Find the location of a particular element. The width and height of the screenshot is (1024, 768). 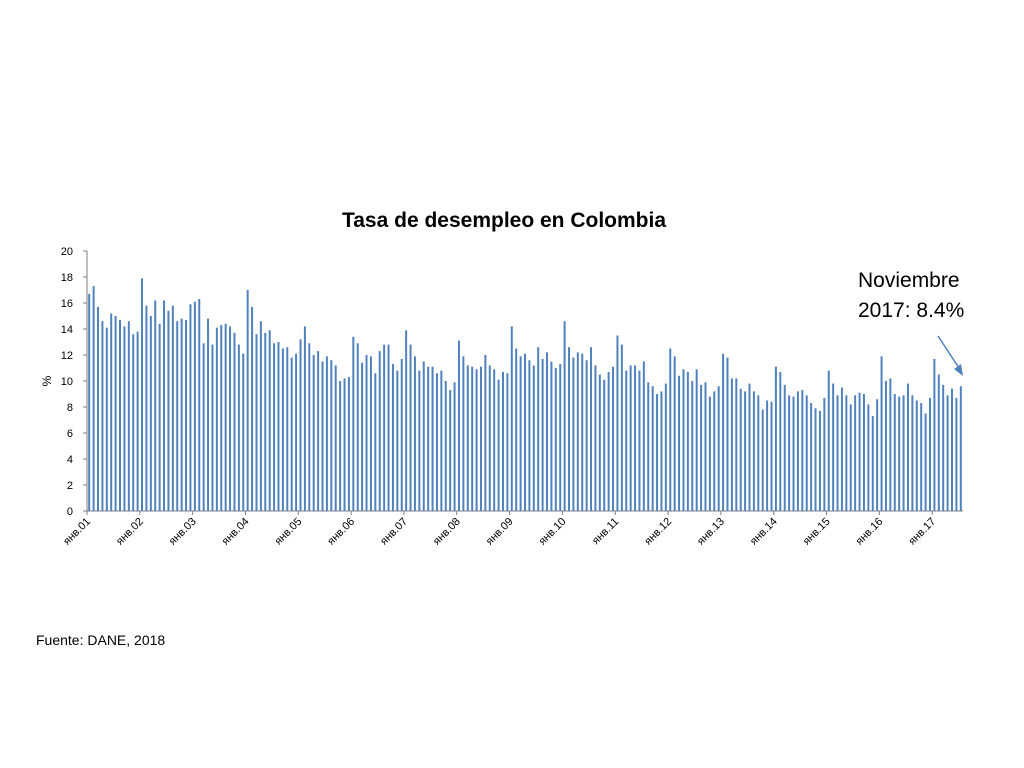

y-axis-label: % is located at coordinates (47, 380).